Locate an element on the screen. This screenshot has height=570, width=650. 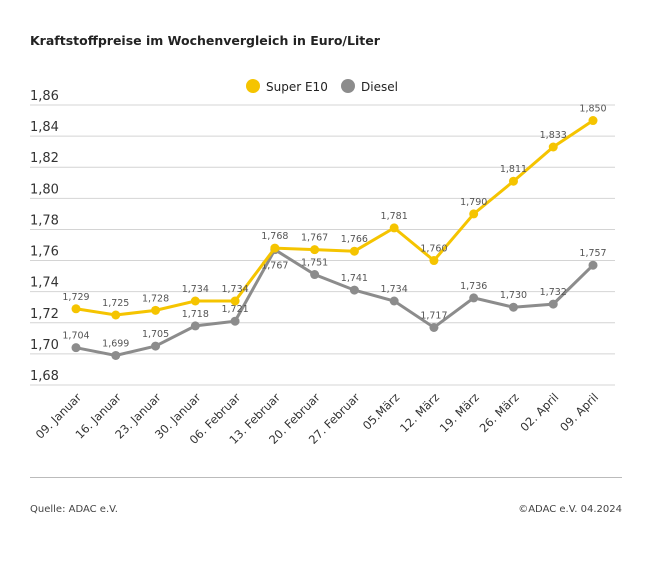
data-label: 1,699 is located at coordinates (115, 343).